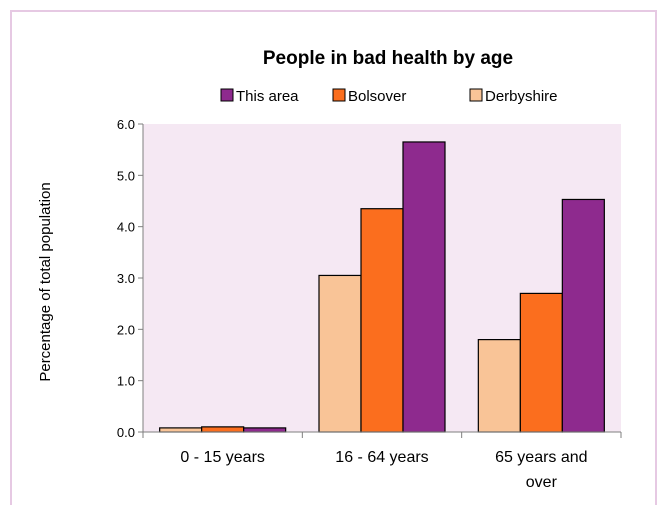 This screenshot has height=505, width=667. I want to click on y-tick-label: 6.0, so click(126, 124).